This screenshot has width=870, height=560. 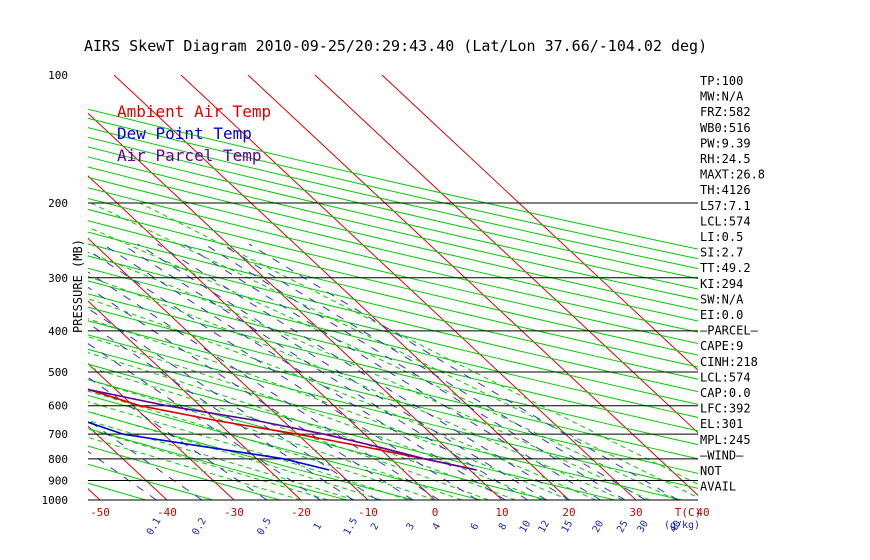 What do you see at coordinates (702, 512) in the screenshot?
I see `bottom-temperature-tick-label: 40` at bounding box center [702, 512].